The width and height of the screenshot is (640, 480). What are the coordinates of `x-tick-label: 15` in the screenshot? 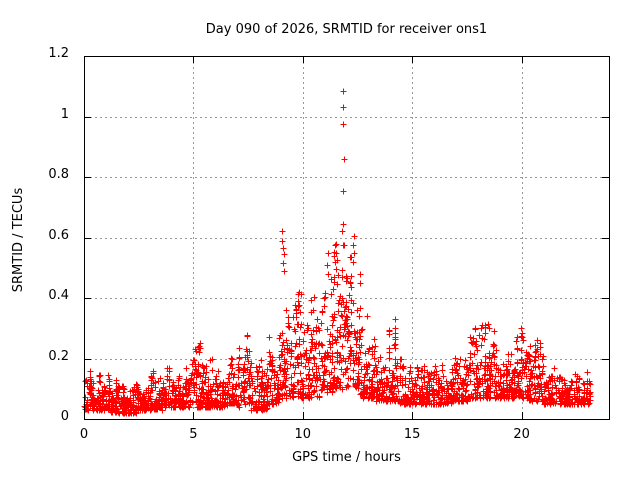 It's located at (412, 434).